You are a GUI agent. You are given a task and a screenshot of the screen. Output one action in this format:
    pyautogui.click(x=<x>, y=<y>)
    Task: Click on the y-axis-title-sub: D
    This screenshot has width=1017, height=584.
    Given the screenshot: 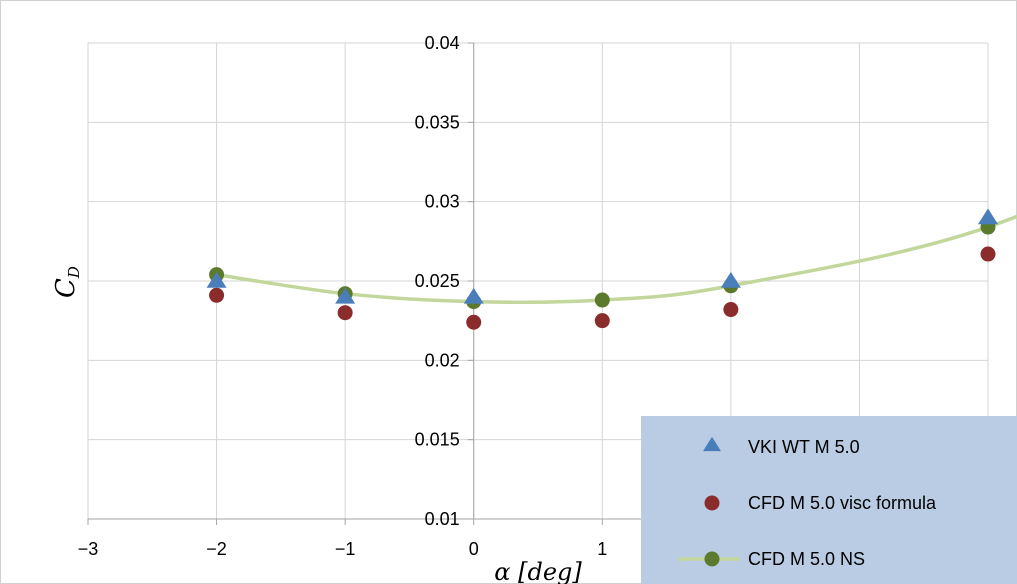 What is the action you would take?
    pyautogui.click(x=74, y=272)
    